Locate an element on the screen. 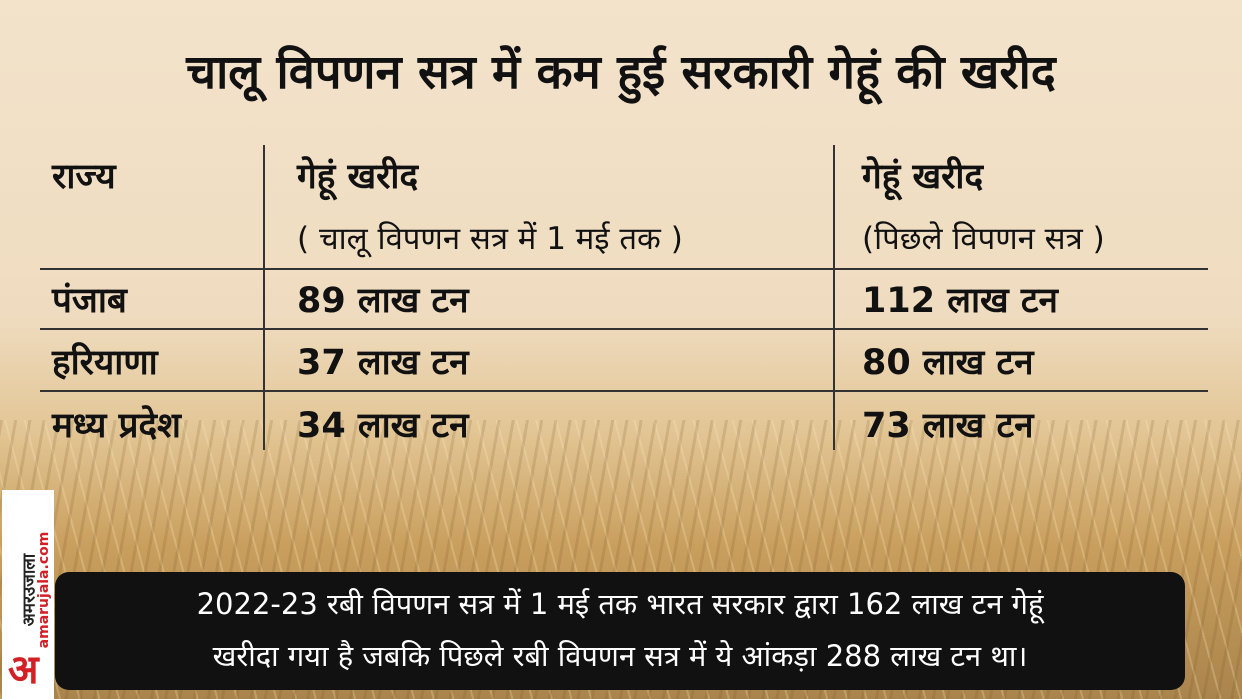  state-name: पंजाब is located at coordinates (89, 301).